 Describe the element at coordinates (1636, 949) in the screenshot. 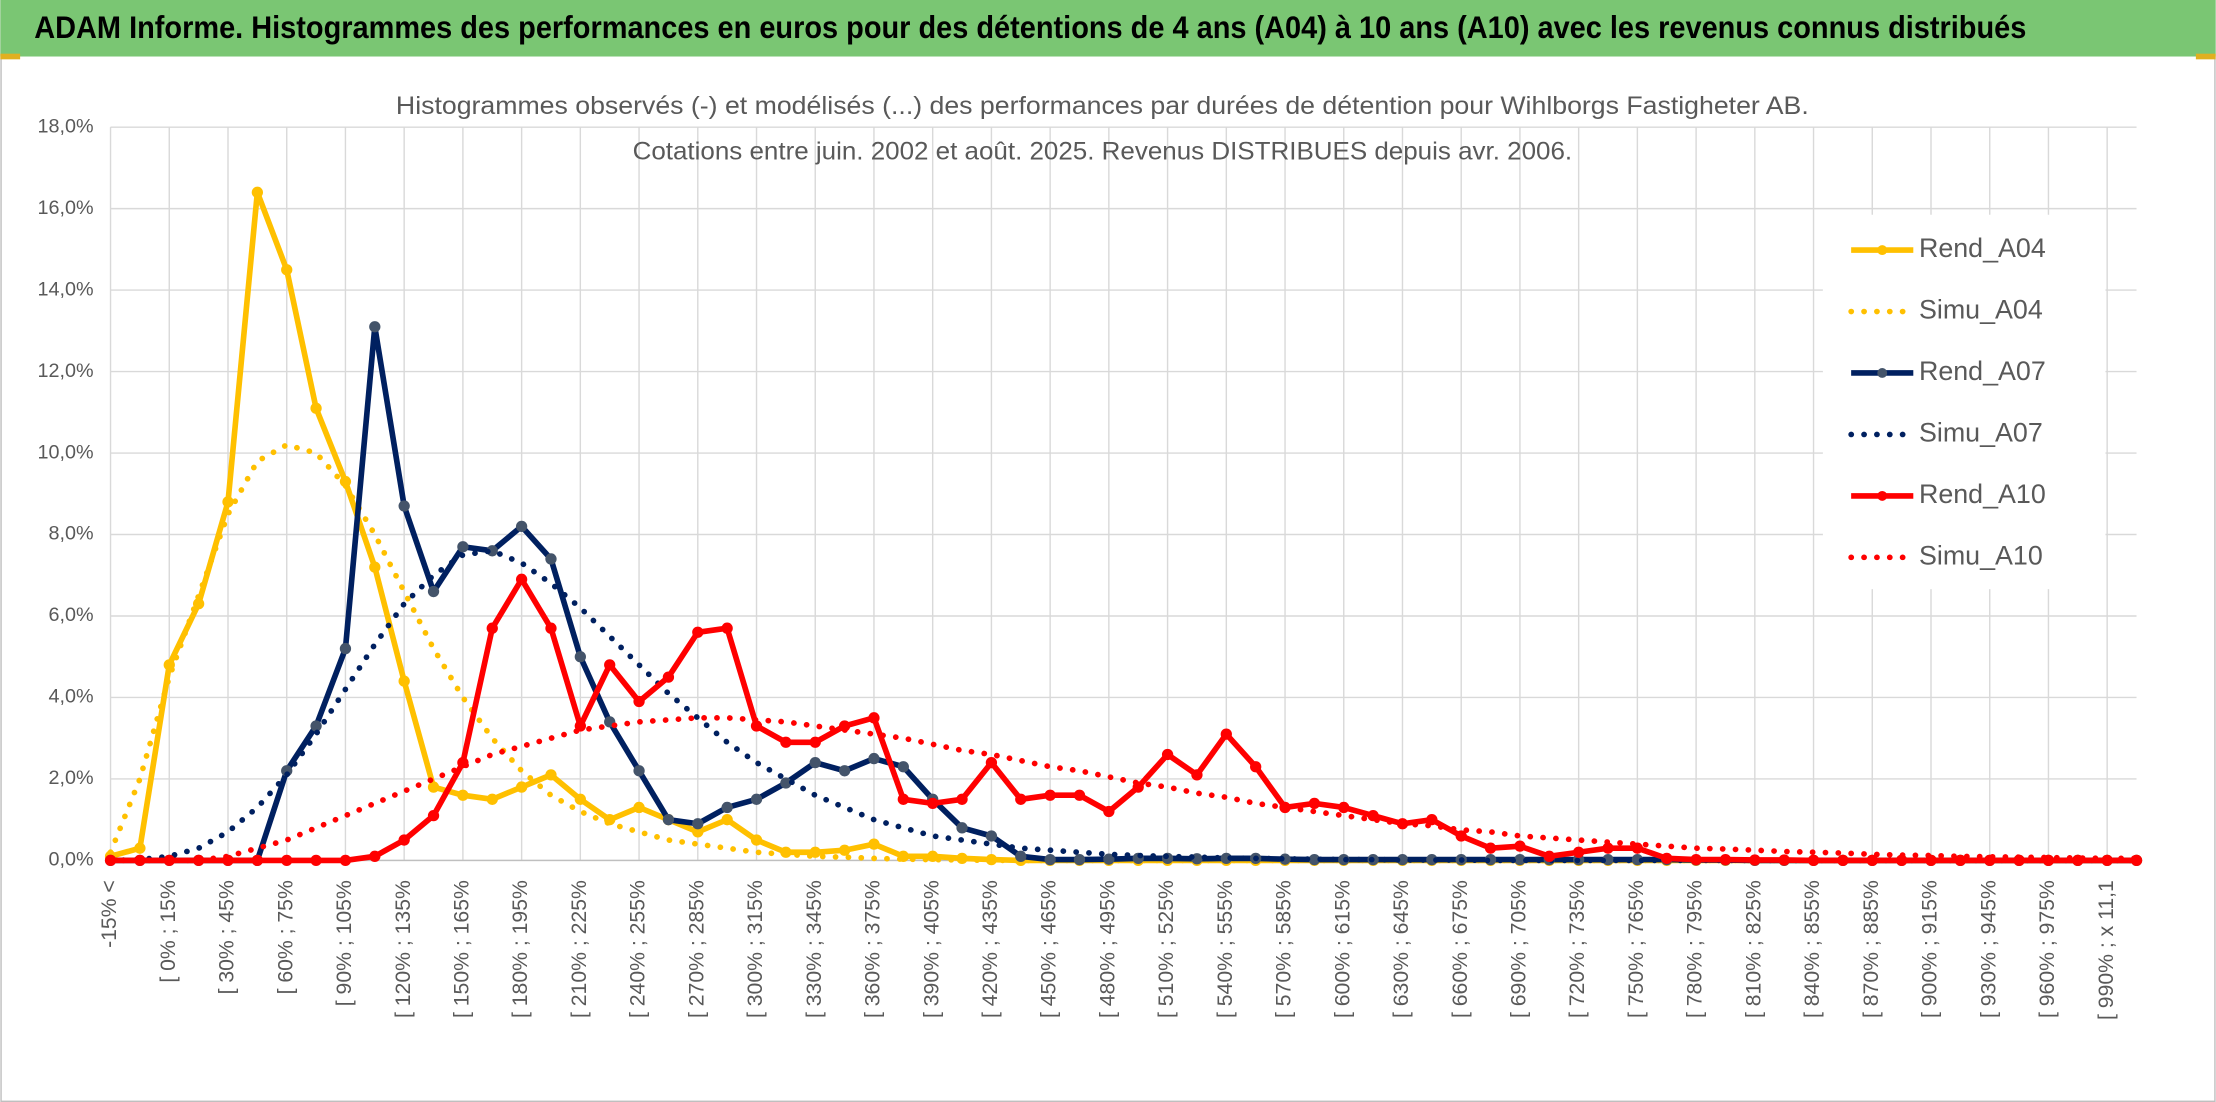

I see `x-tick-label: [ 750% ; 765%` at that location.